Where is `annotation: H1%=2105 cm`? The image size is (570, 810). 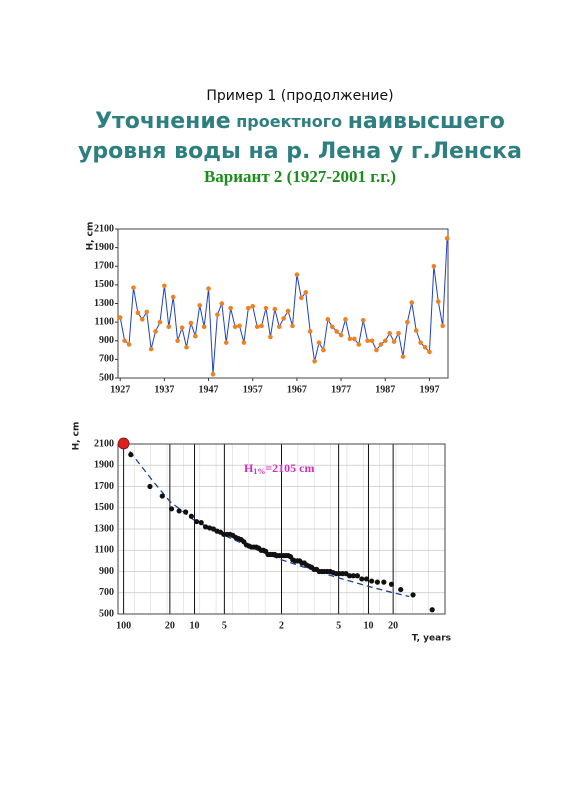 annotation: H1%=2105 cm is located at coordinates (279, 468).